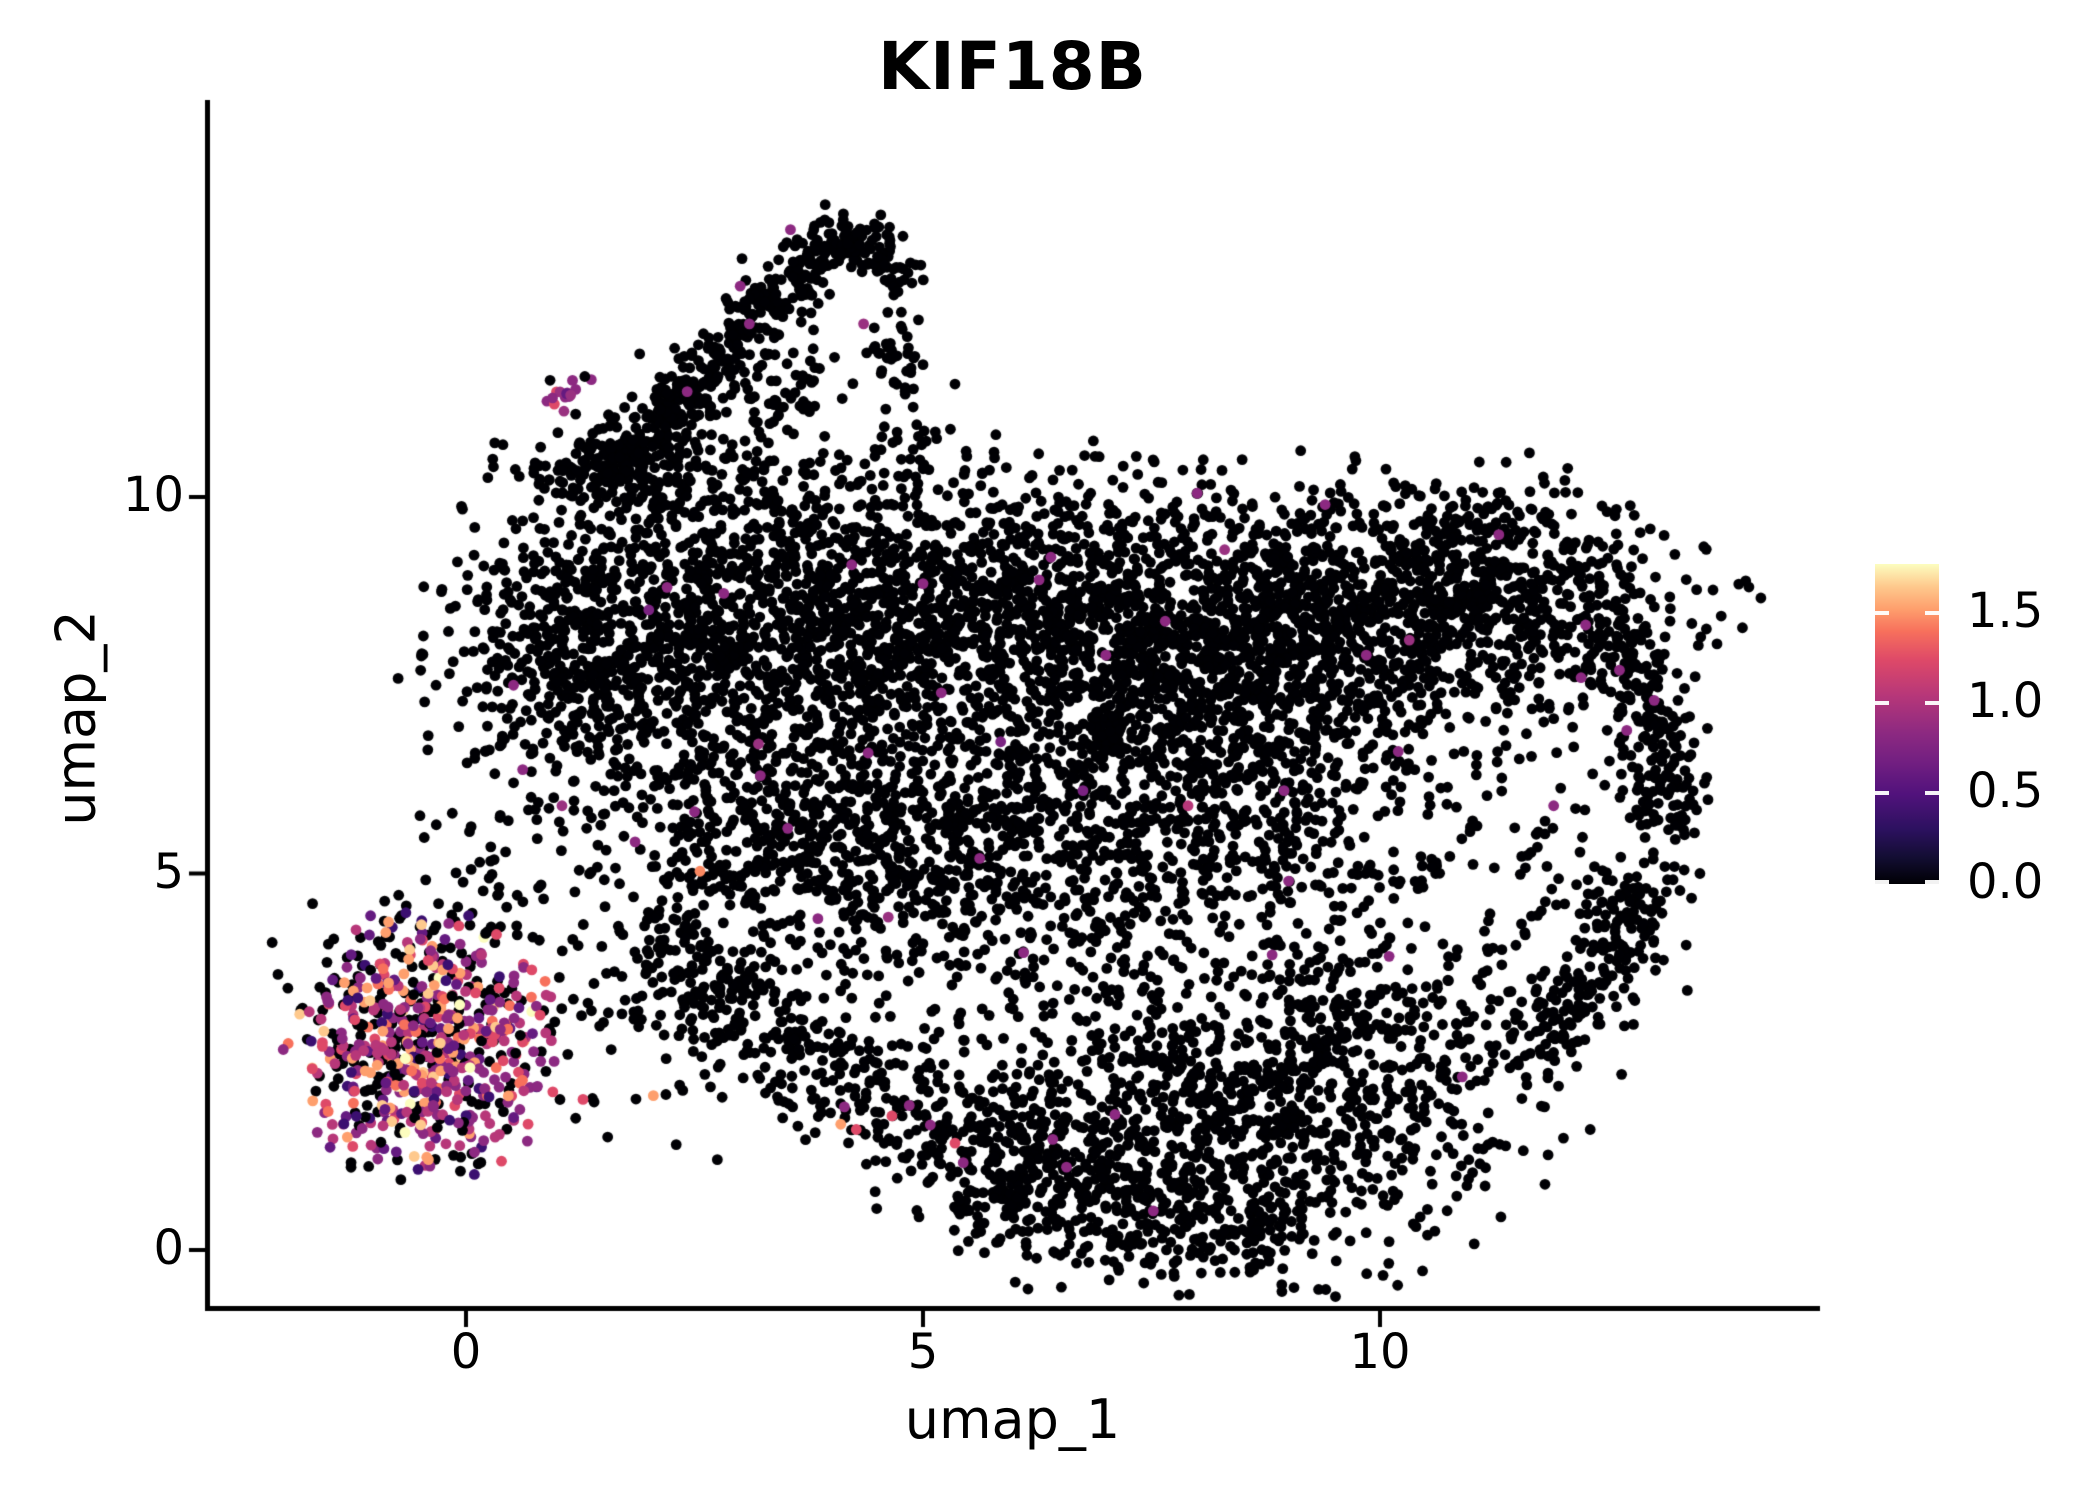 This screenshot has height=1500, width=2100. Describe the element at coordinates (2005, 701) in the screenshot. I see `colorbar-tick-label-1: 1.0` at that location.